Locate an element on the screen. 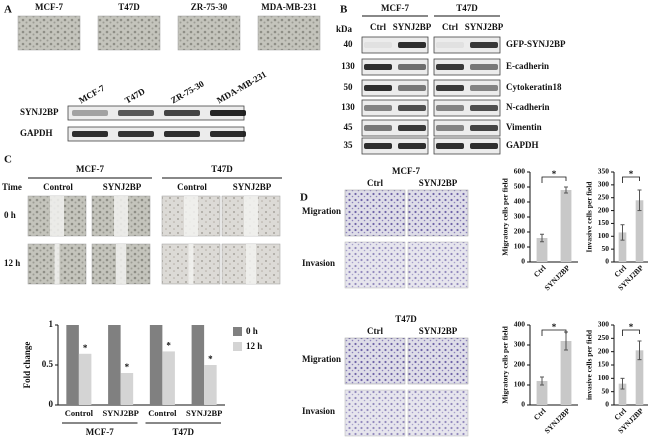 This screenshot has width=650, height=439. kda-value: 130 is located at coordinates (348, 107).